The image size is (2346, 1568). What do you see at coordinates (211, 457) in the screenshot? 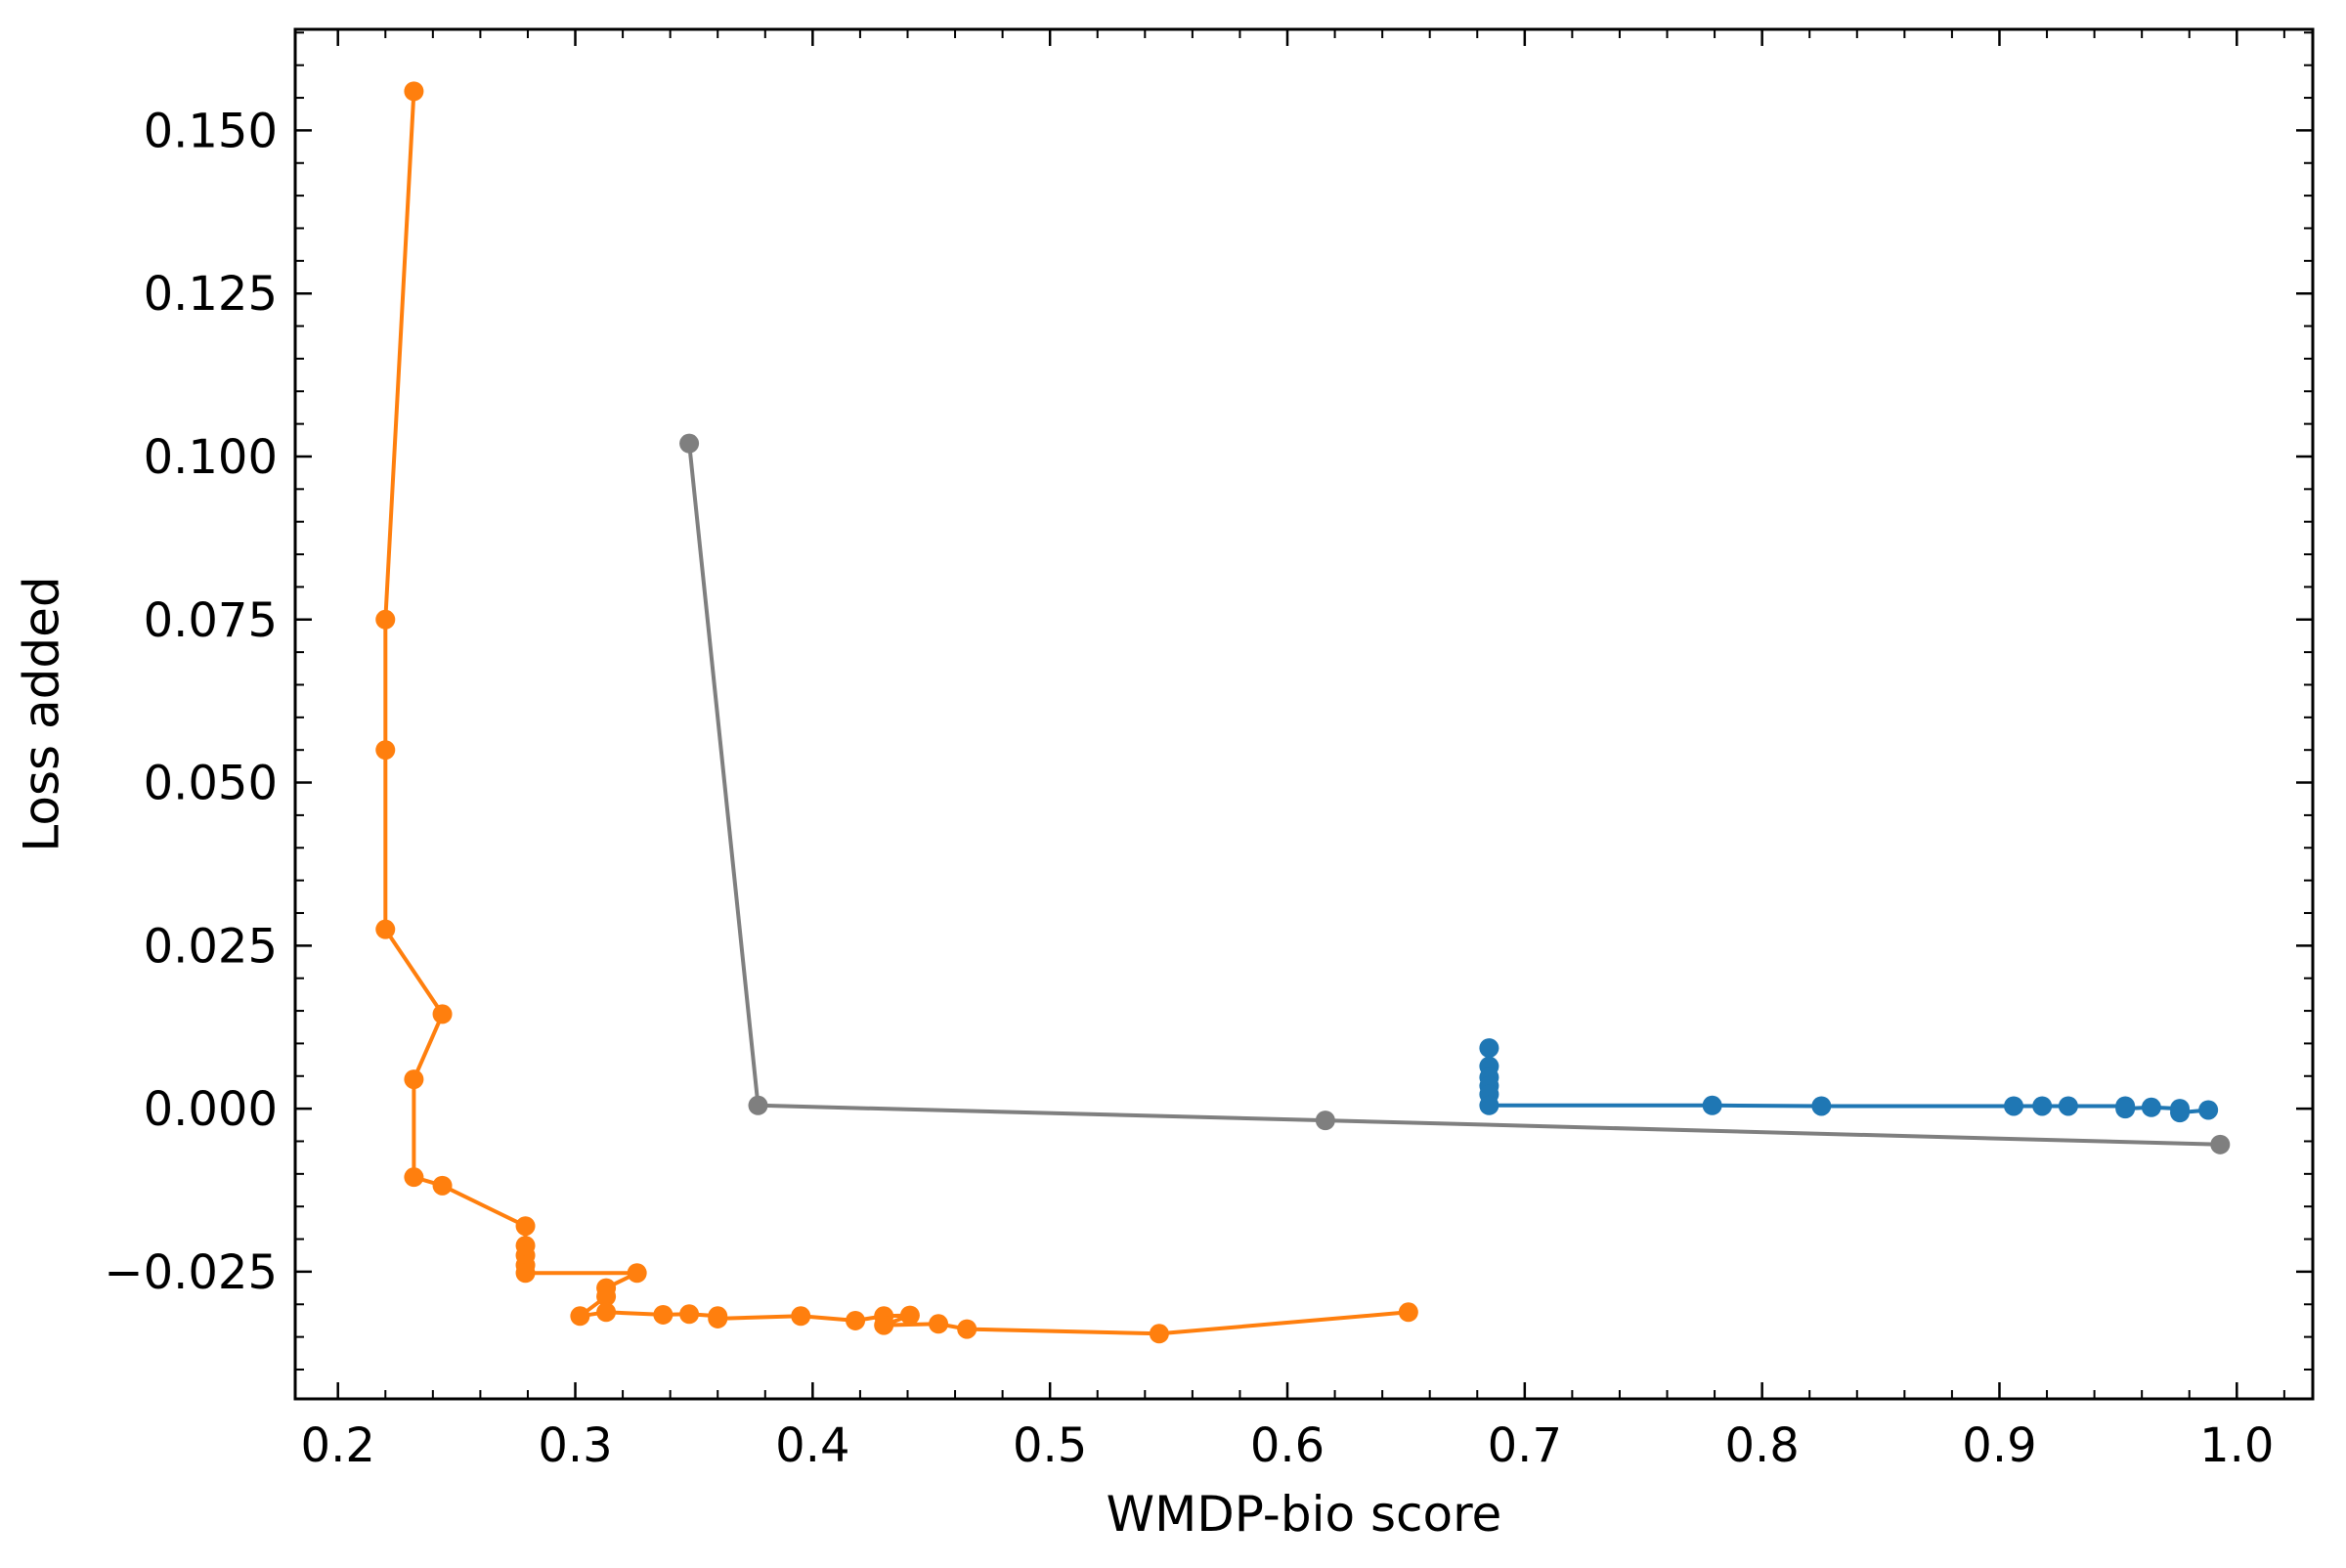
I see `y-tick-label: 0.100` at bounding box center [211, 457].